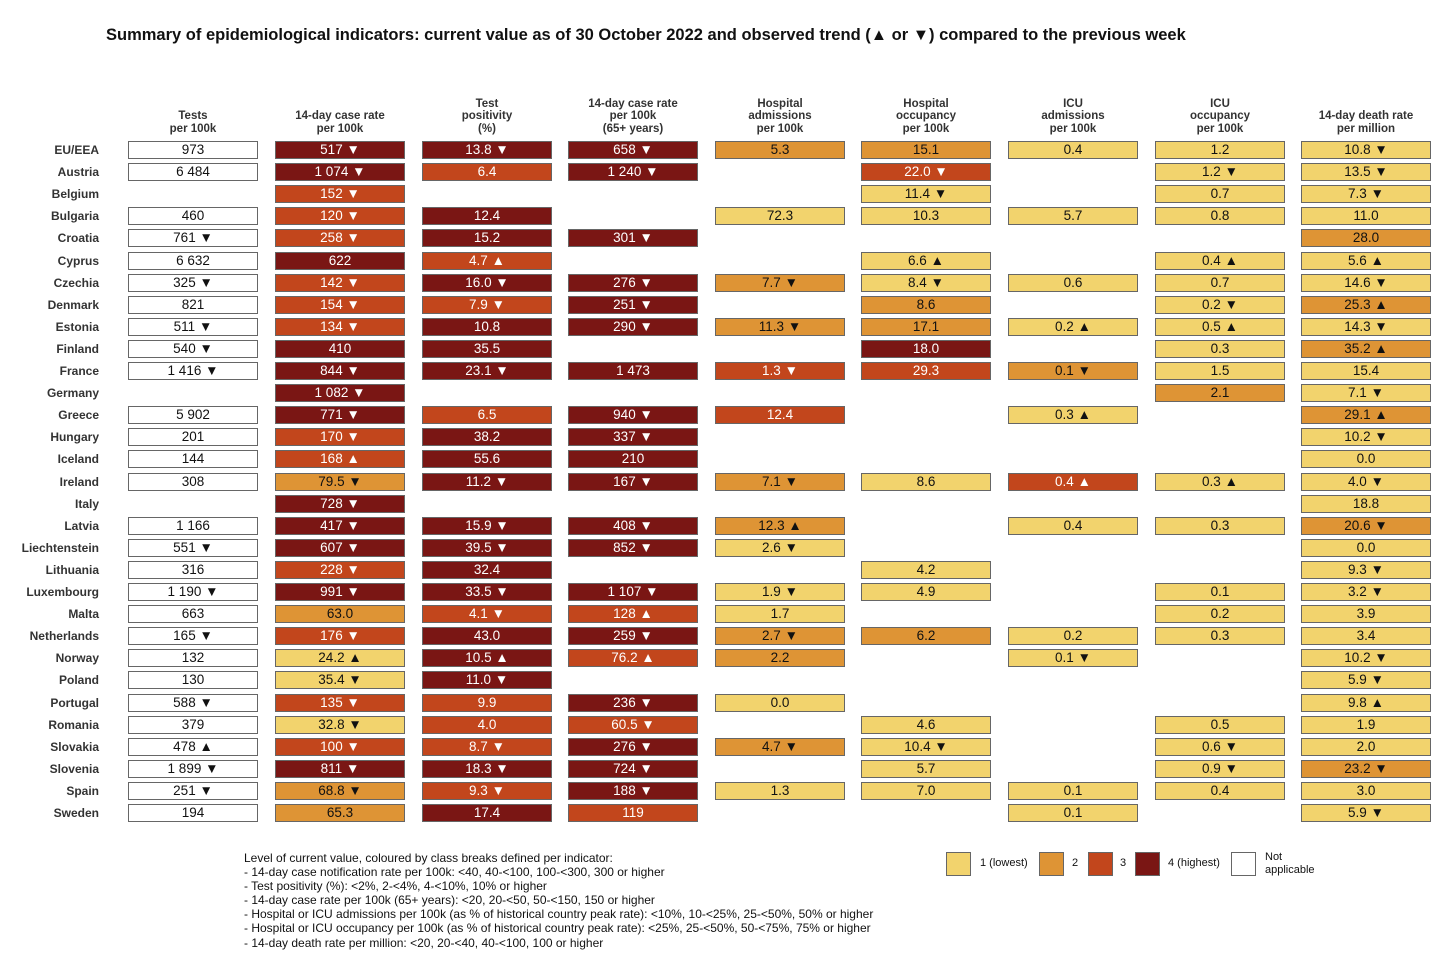 The image size is (1456, 962). I want to click on table-cell: 0.5 ▲, so click(1220, 326).